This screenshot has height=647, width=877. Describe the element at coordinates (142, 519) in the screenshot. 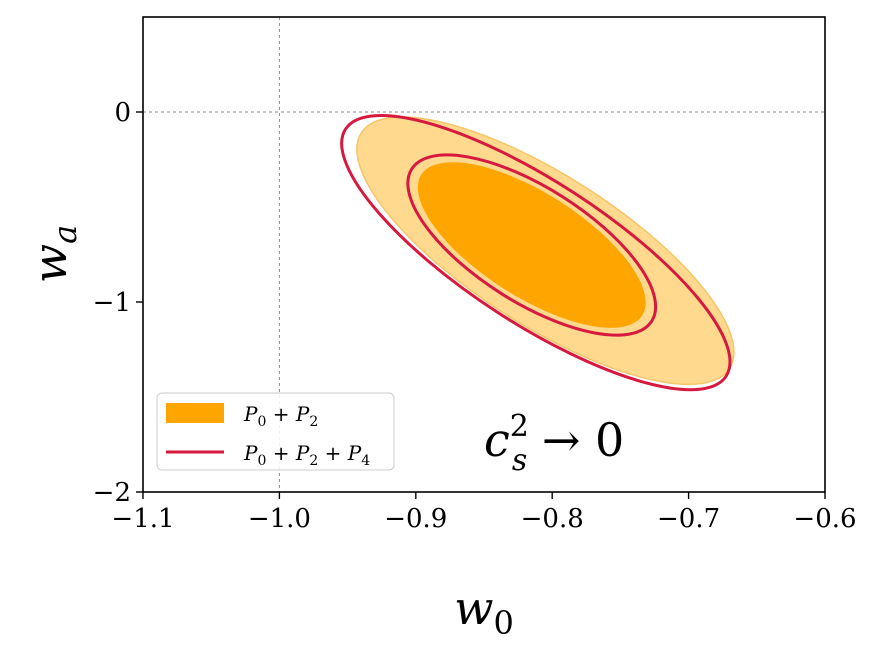

I see `x-tick-label: −1.1` at that location.